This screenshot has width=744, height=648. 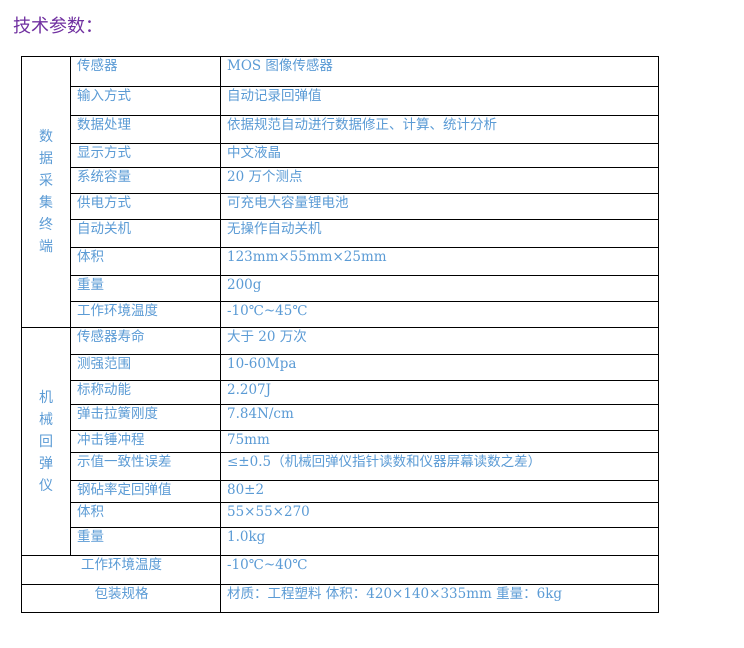 What do you see at coordinates (439, 71) in the screenshot?
I see `param-value: MOS 图像传感器` at bounding box center [439, 71].